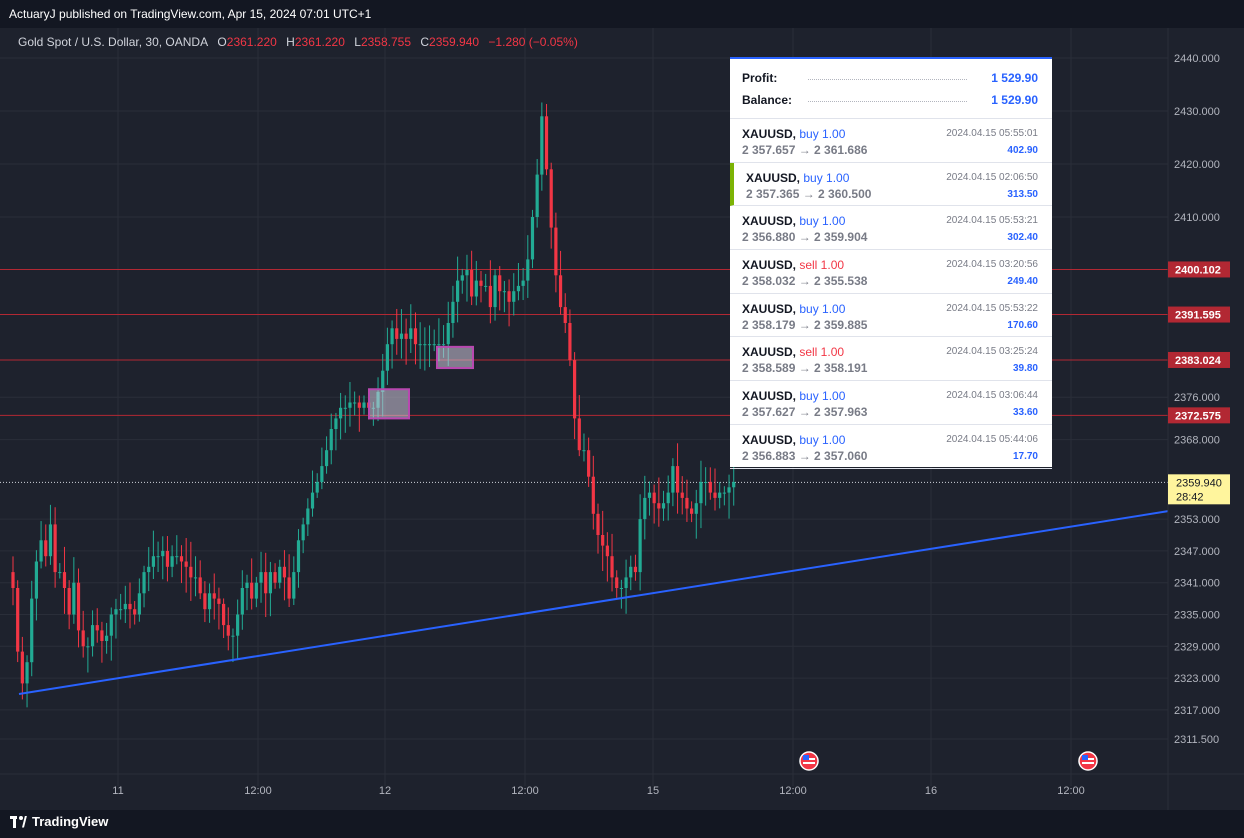 This screenshot has width=1244, height=838. I want to click on price-tick: 2410.000, so click(1197, 218).